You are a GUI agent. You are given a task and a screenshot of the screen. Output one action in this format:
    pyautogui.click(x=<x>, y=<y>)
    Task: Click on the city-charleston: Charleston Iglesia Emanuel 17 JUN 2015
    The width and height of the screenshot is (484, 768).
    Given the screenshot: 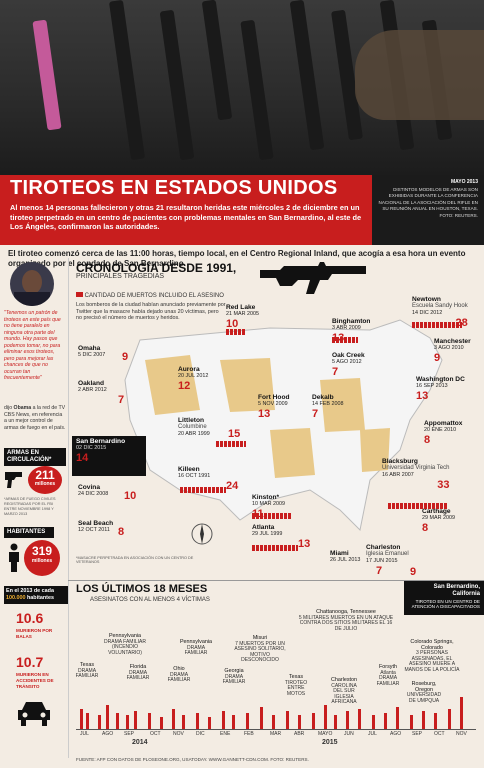 What is the action you would take?
    pyautogui.click(x=387, y=554)
    